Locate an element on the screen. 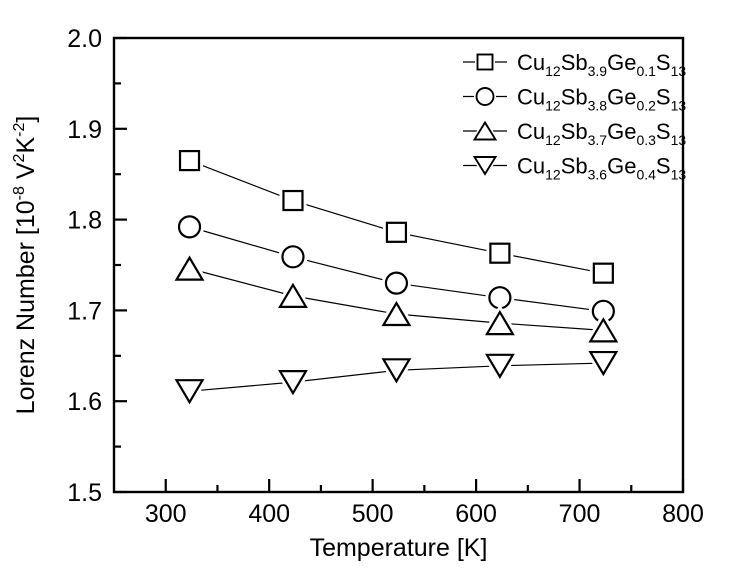  y-tick-label: 1.5 is located at coordinates (84, 493).